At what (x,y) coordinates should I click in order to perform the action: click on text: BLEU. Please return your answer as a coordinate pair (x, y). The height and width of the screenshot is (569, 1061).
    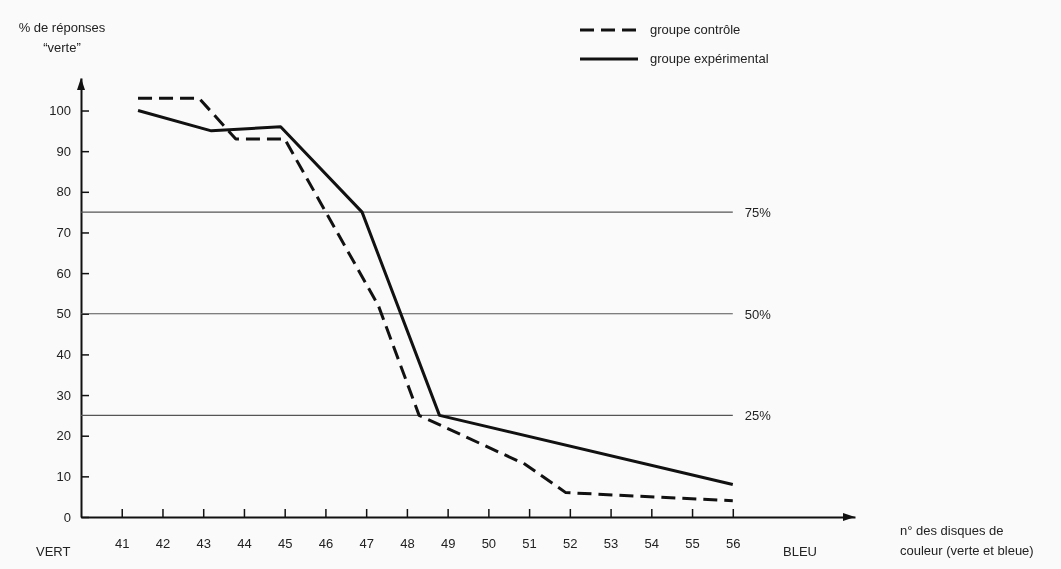
    Looking at the image, I should click on (800, 551).